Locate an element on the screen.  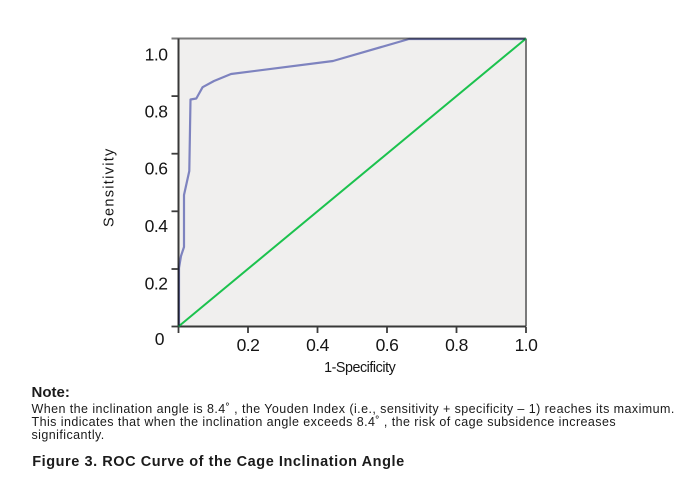
svg-text: 1-Specificity is located at coordinates (360, 368).